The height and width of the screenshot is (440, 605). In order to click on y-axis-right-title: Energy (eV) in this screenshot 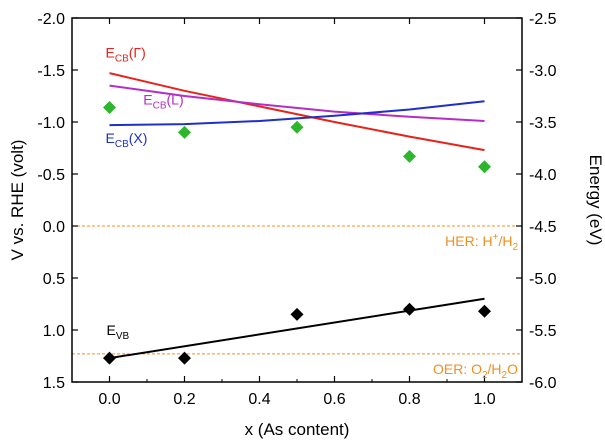, I will do `click(595, 200)`.